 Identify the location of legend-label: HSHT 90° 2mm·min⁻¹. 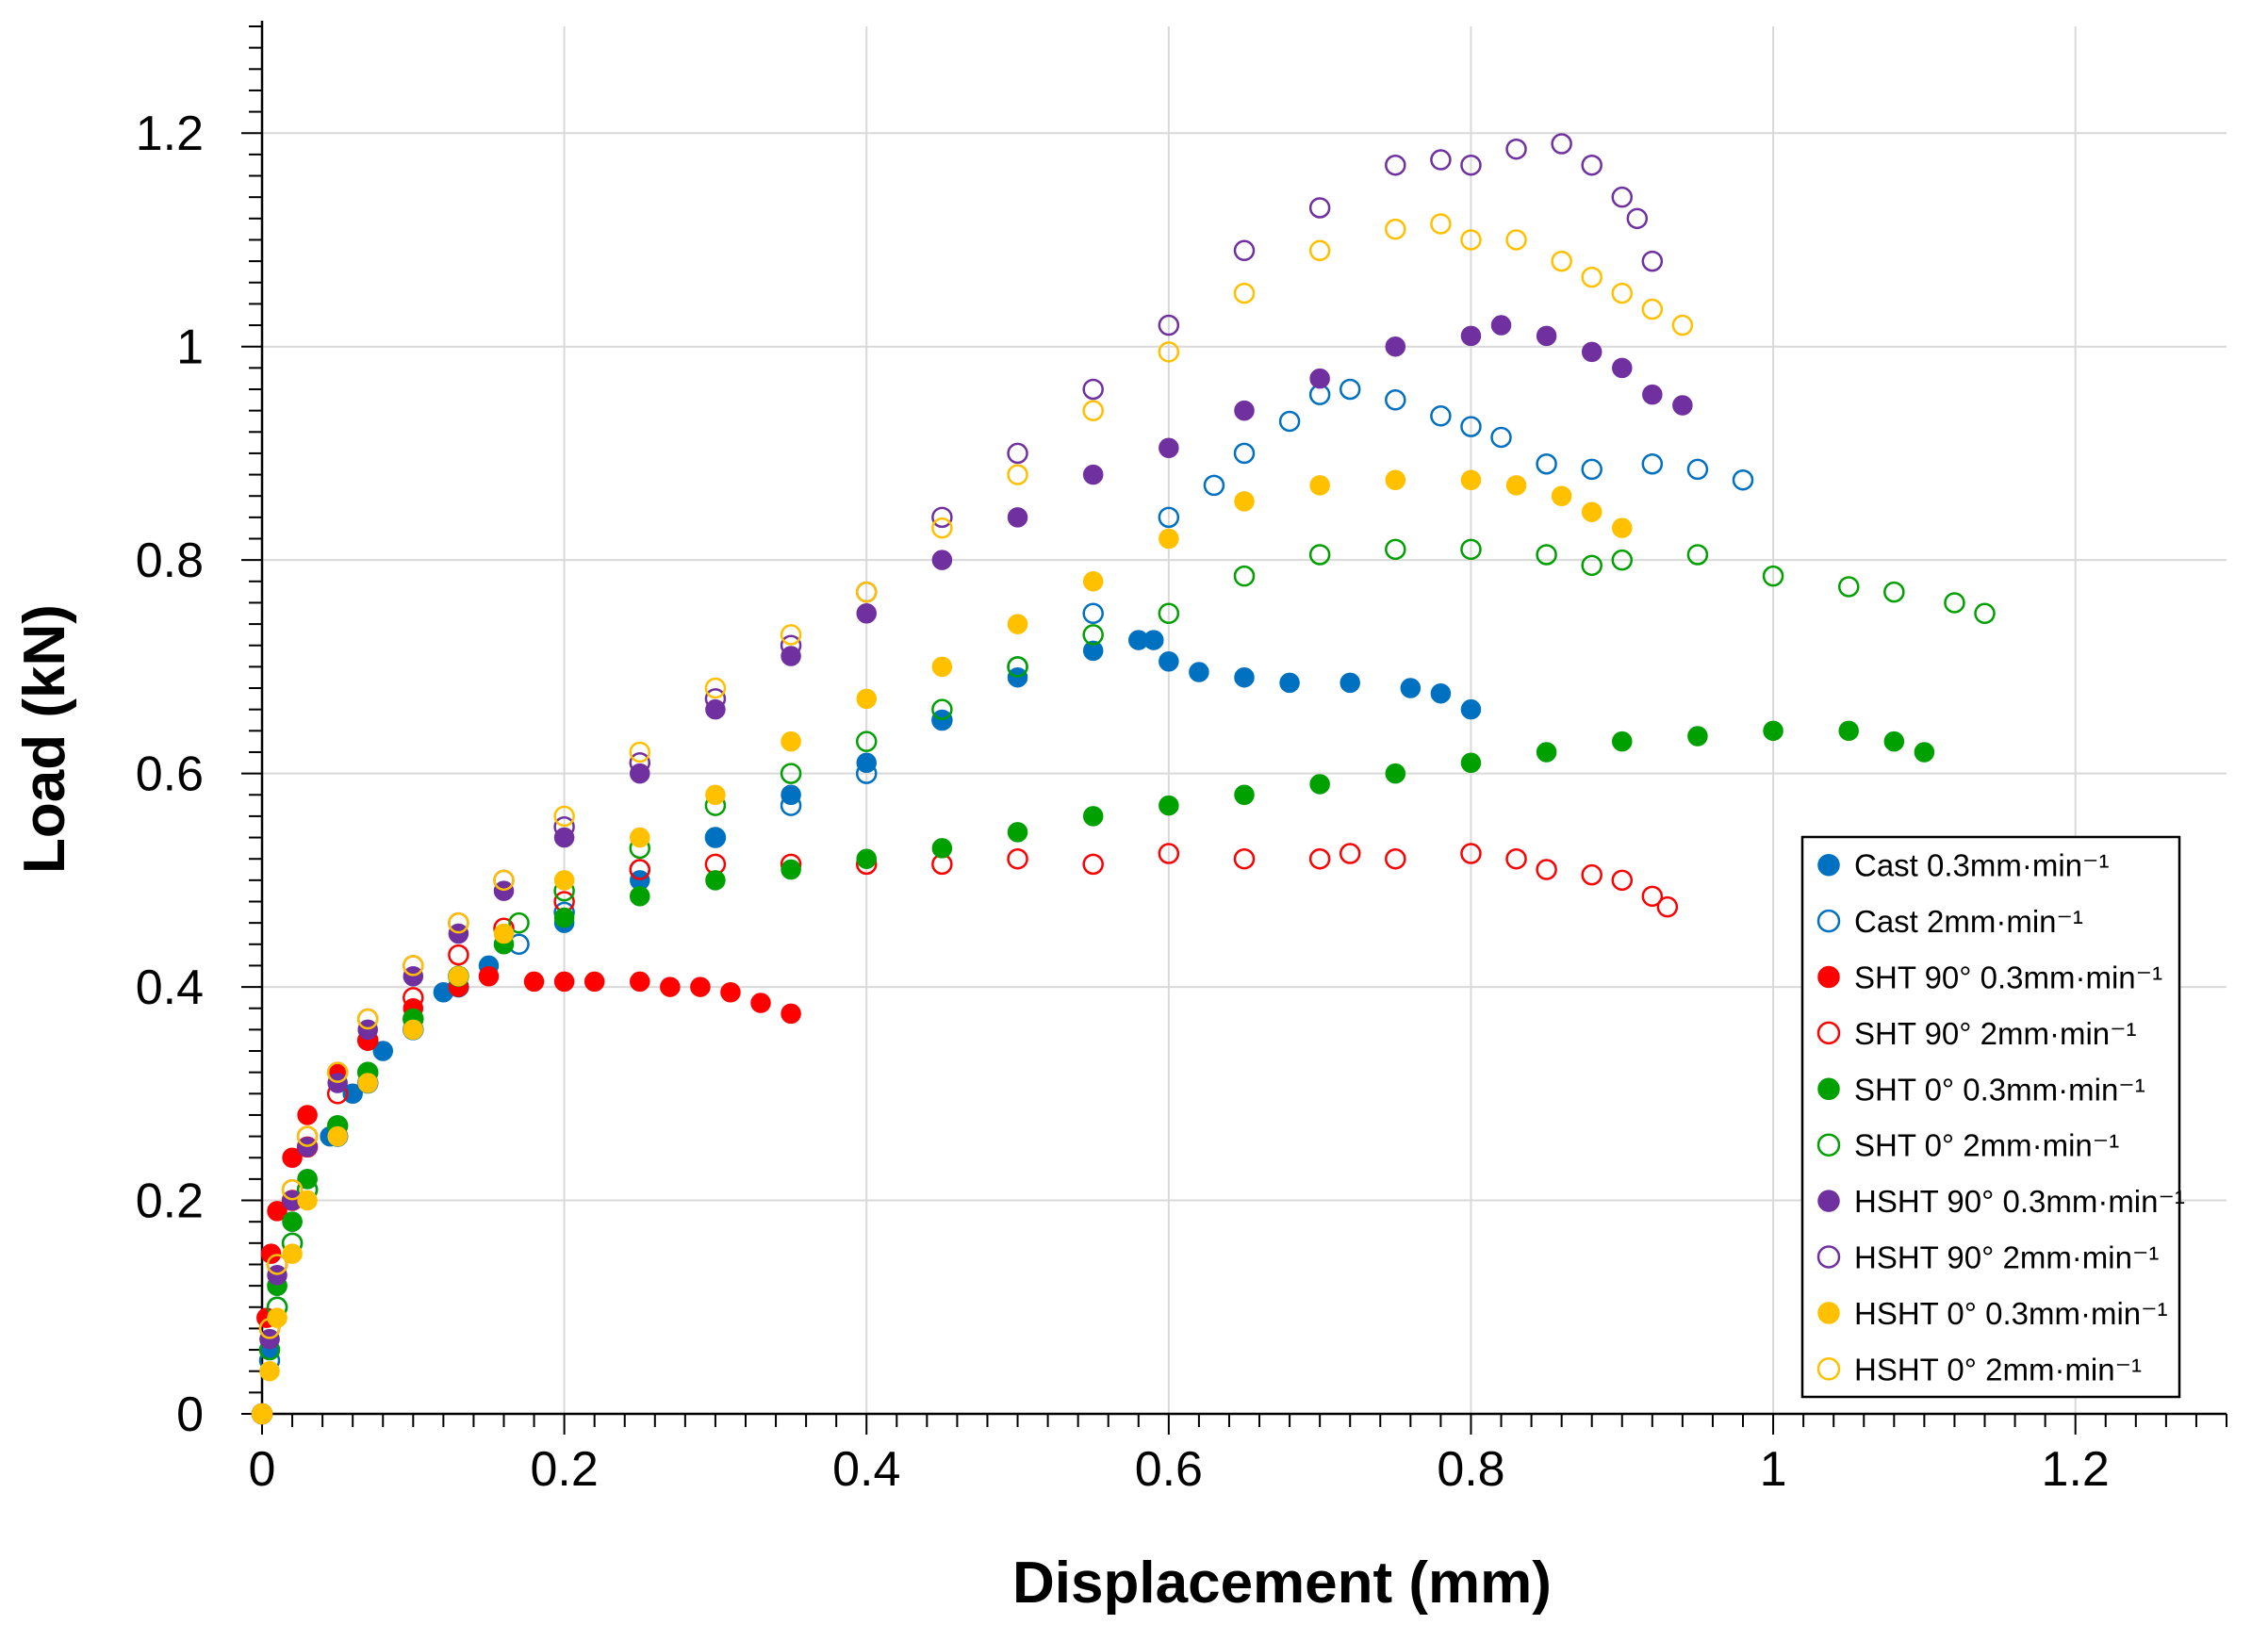
(2006, 1257).